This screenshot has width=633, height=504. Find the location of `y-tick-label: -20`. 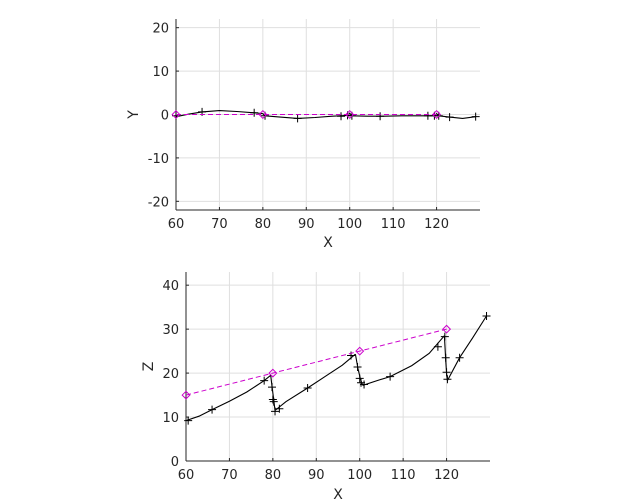

y-tick-label: -20 is located at coordinates (158, 202).